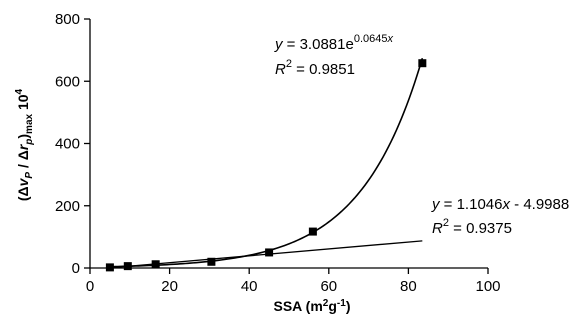  What do you see at coordinates (318, 44) in the screenshot?
I see `exp-eq-rhs: = 3.0881e` at bounding box center [318, 44].